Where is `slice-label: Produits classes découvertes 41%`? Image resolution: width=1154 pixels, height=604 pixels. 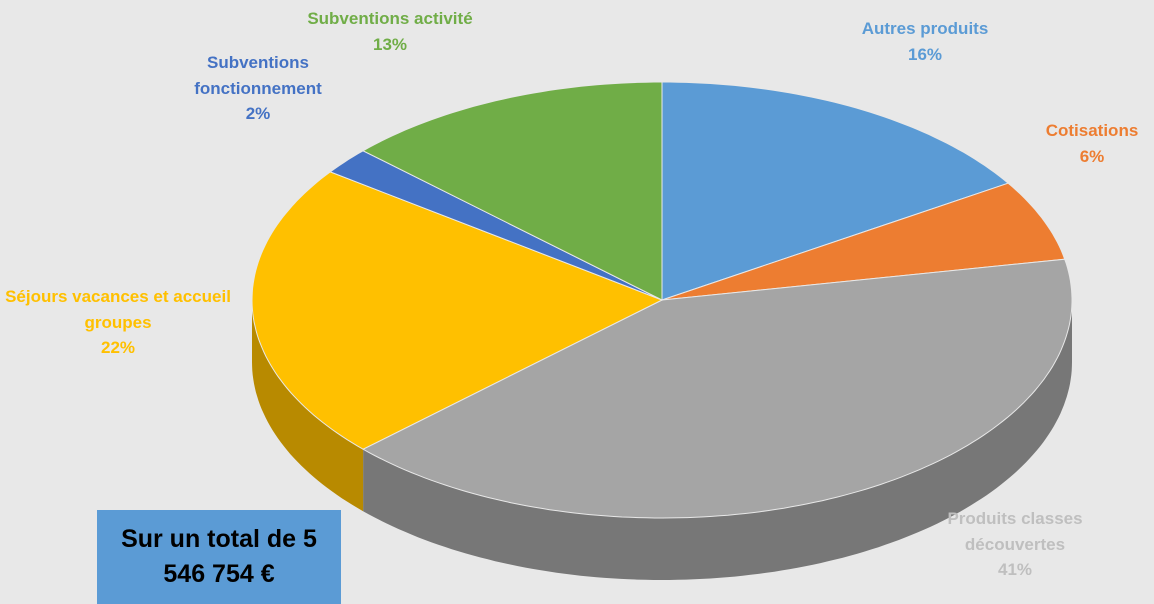 slice-label: Produits classes découvertes 41% is located at coordinates (1015, 544).